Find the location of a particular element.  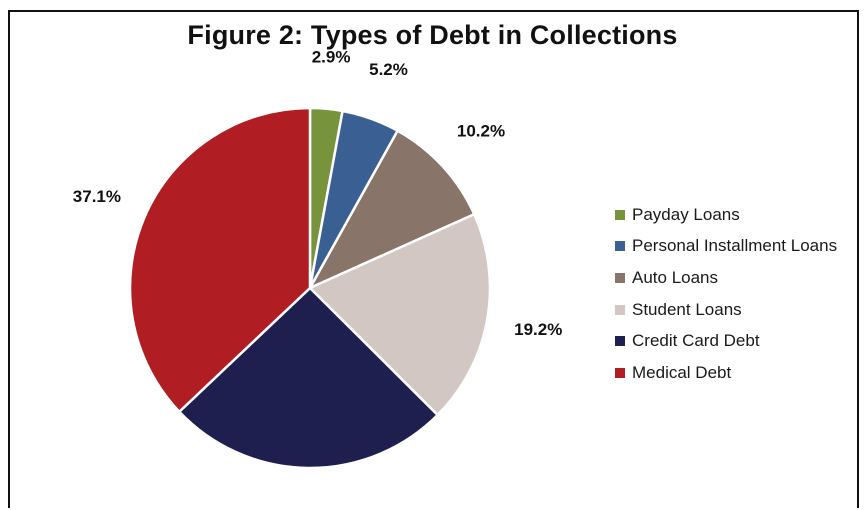

legend-label: Student Loans is located at coordinates (687, 309).